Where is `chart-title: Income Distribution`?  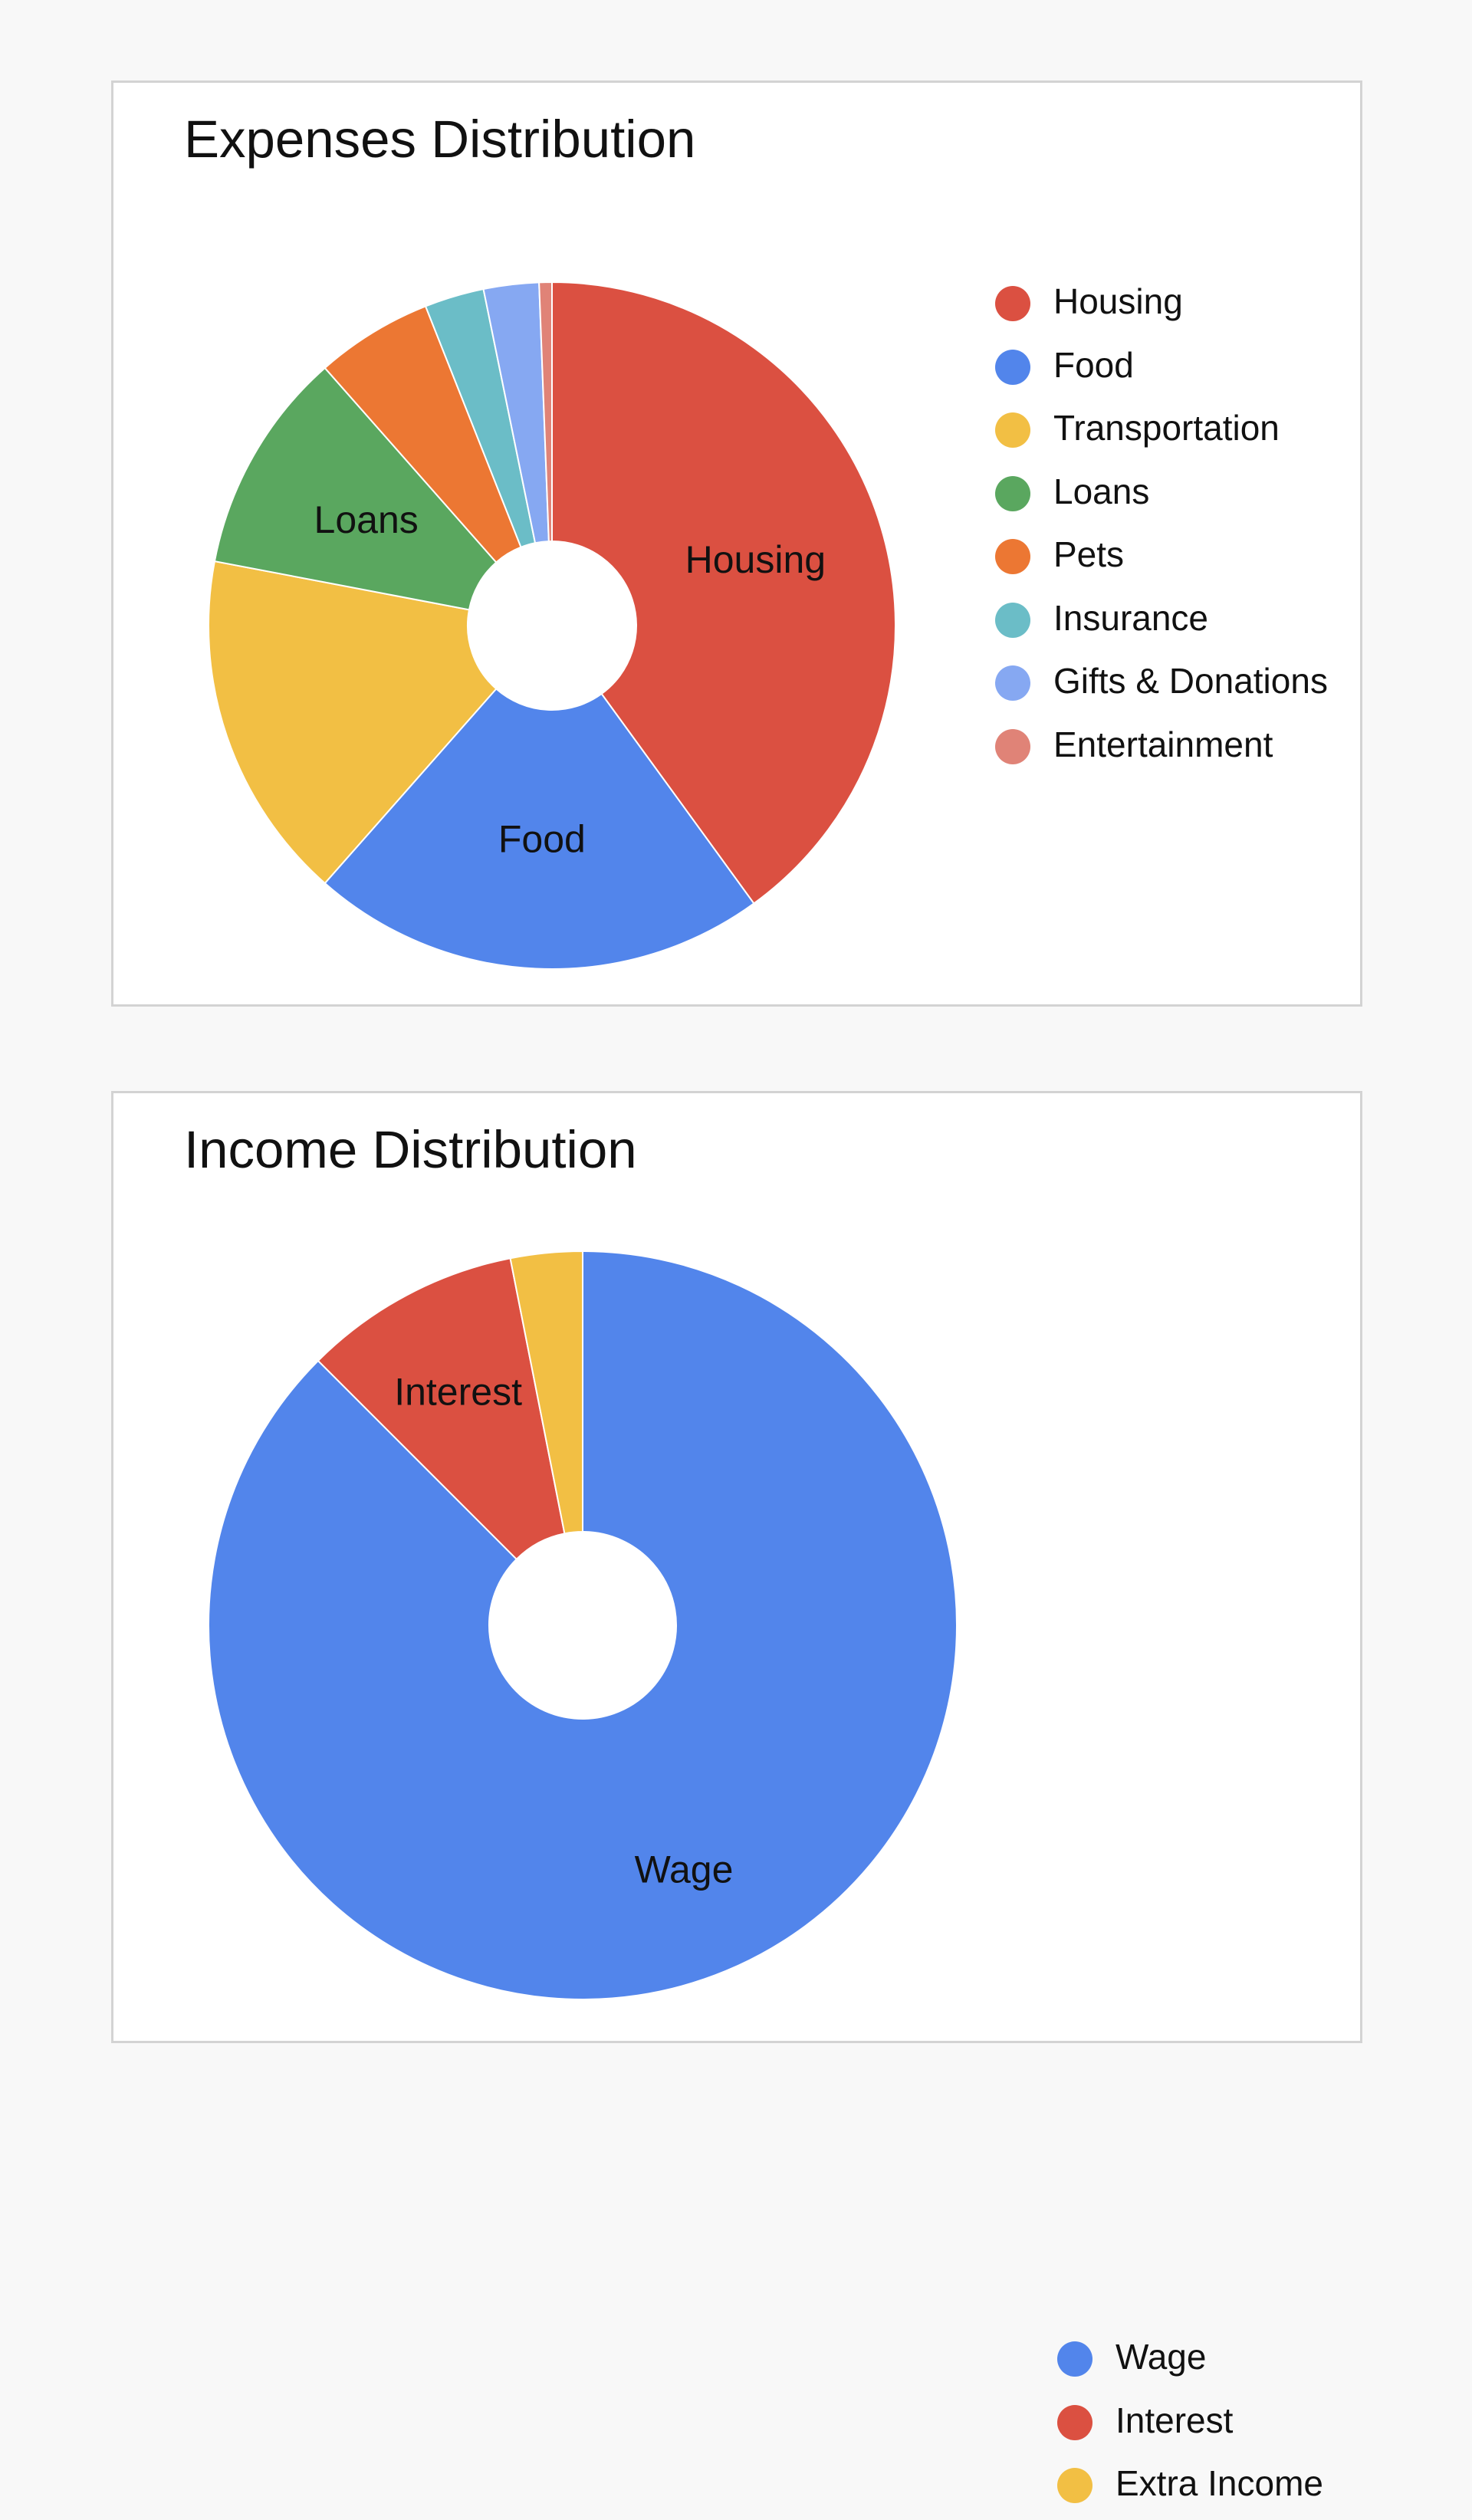 chart-title: Income Distribution is located at coordinates (410, 1149).